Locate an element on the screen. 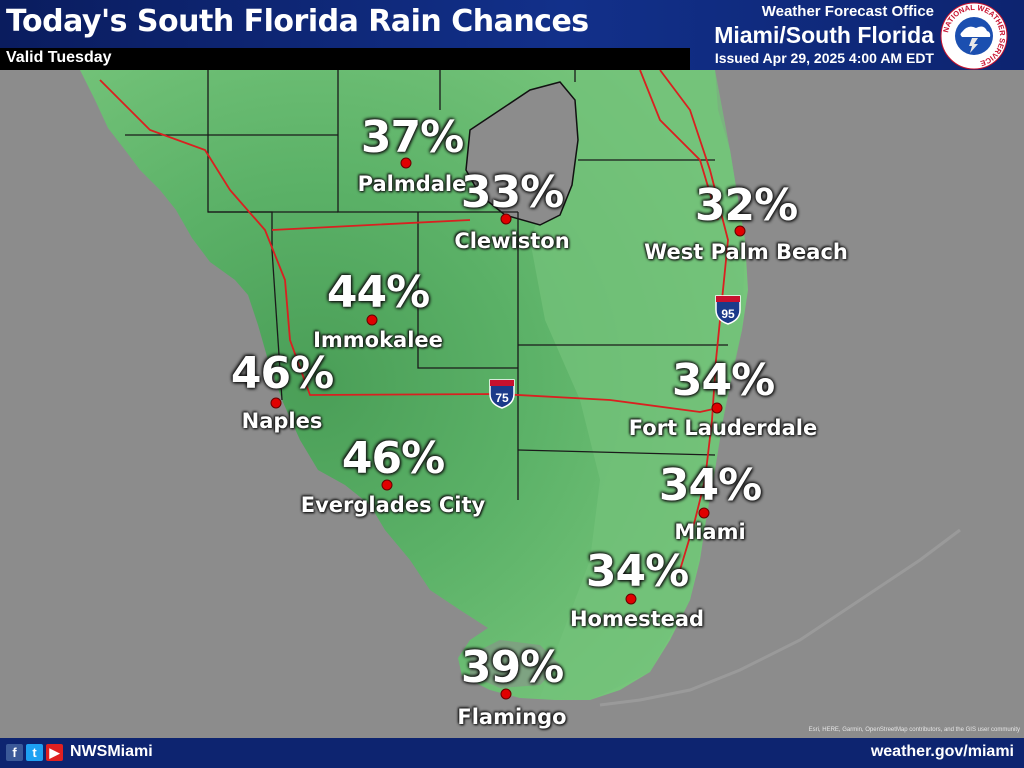 The image size is (1024, 768). svg-text: 75 is located at coordinates (502, 398).